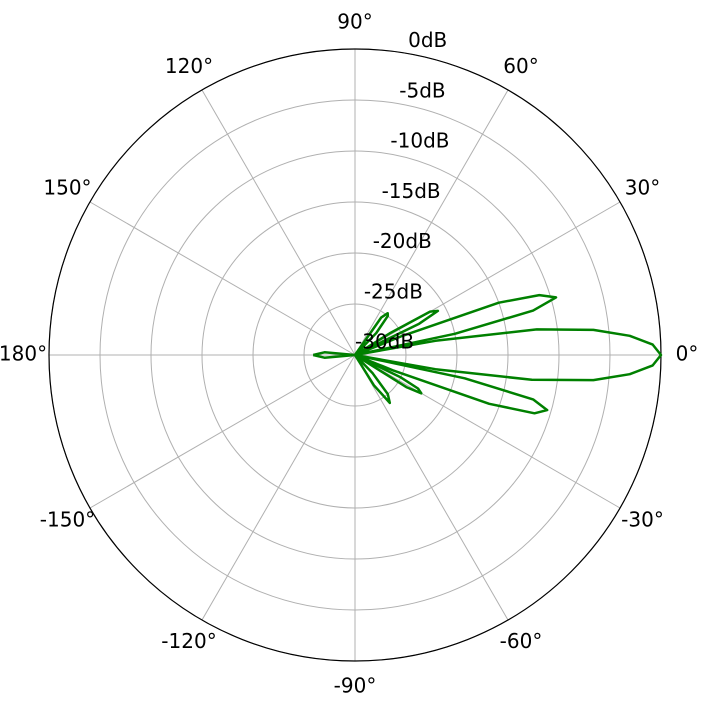 This screenshot has width=710, height=710. Describe the element at coordinates (422, 90) in the screenshot. I see `radial-tick-label: -5dB` at that location.